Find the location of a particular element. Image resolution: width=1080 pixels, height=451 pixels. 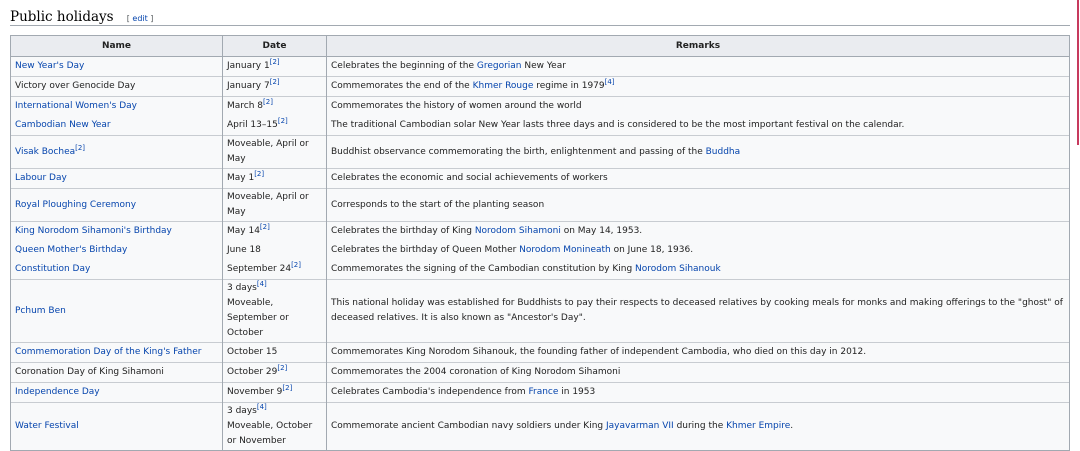

name-cell: Victory over Genocide Day is located at coordinates (116, 86).